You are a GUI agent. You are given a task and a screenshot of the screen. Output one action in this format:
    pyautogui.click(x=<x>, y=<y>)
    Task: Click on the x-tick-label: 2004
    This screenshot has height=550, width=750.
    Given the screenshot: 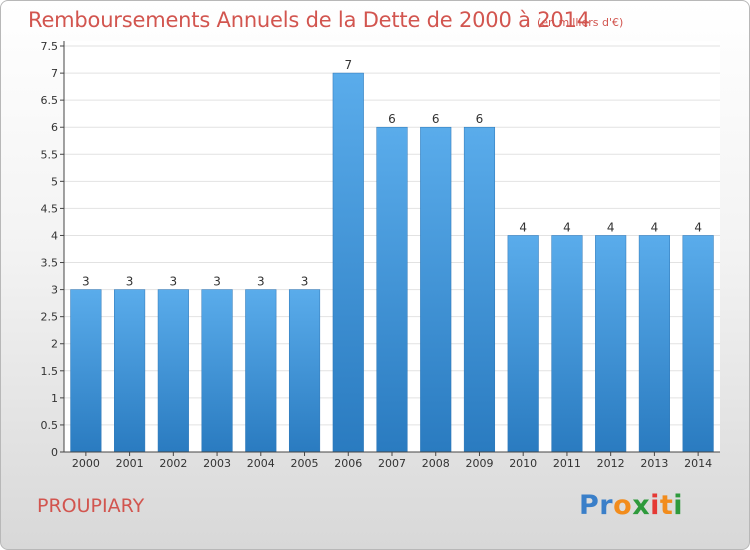 What is the action you would take?
    pyautogui.click(x=261, y=463)
    